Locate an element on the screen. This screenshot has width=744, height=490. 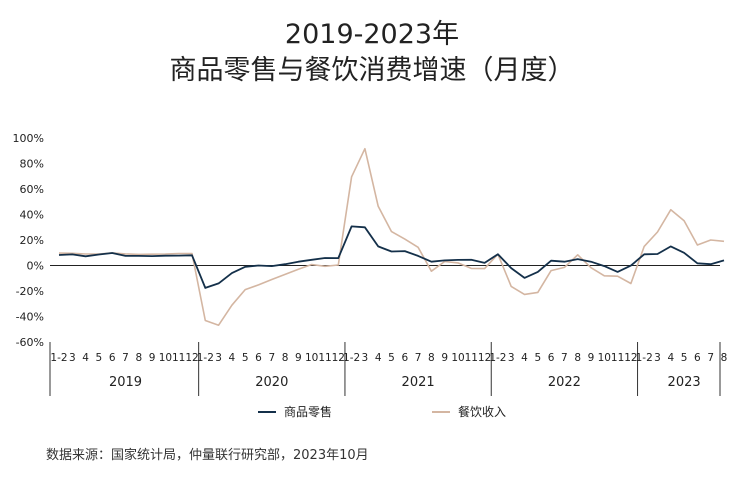
y-tick-label: -20% is located at coordinates (30, 291).